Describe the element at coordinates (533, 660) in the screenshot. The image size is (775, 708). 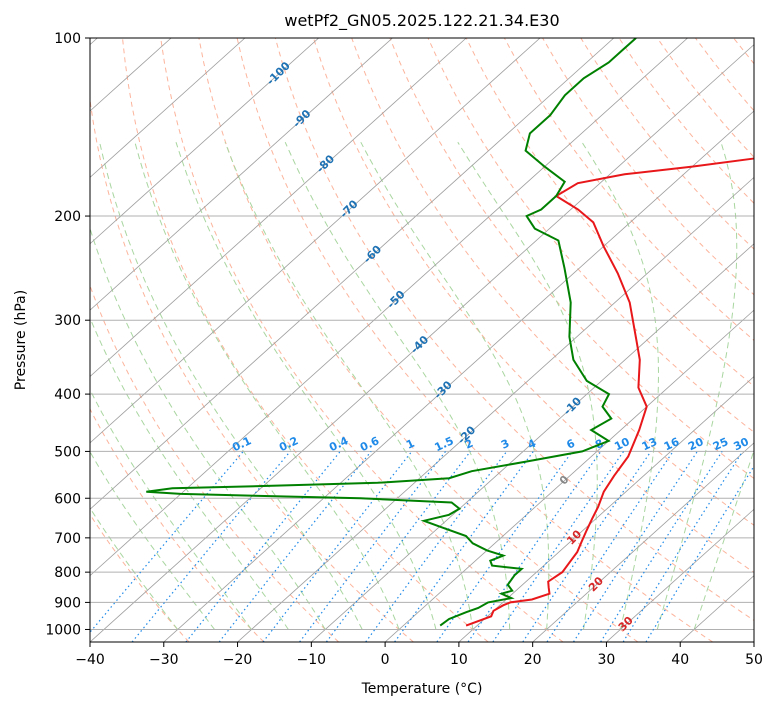
I see `x-tick-label: 20` at that location.